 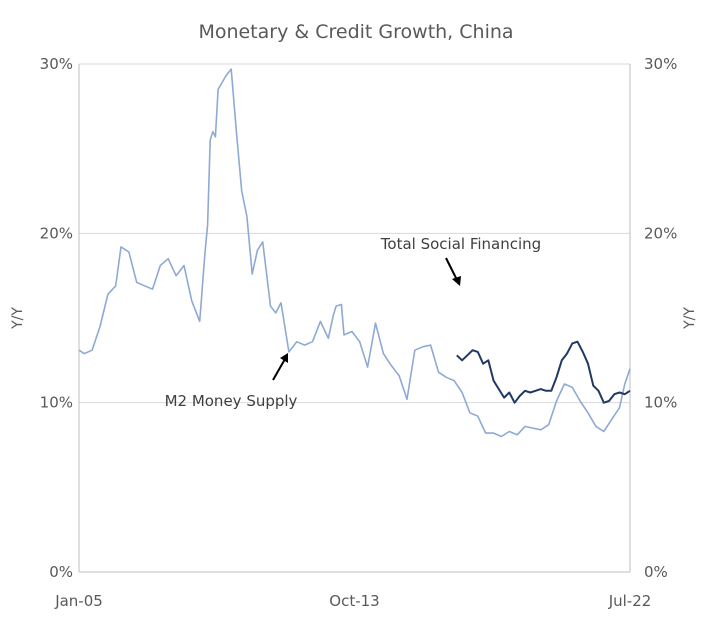 I want to click on y-tick-label-right: 10%, so click(x=660, y=403).